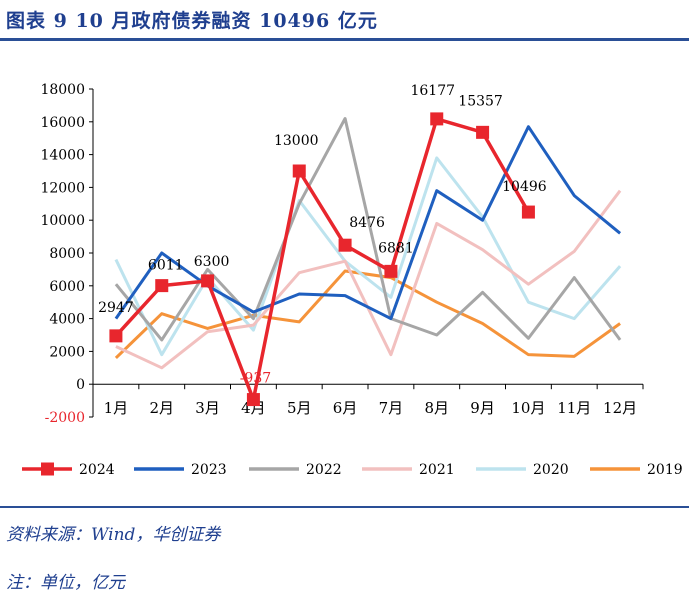  Describe the element at coordinates (436, 408) in the screenshot. I see `x-tick-label: 8月` at that location.